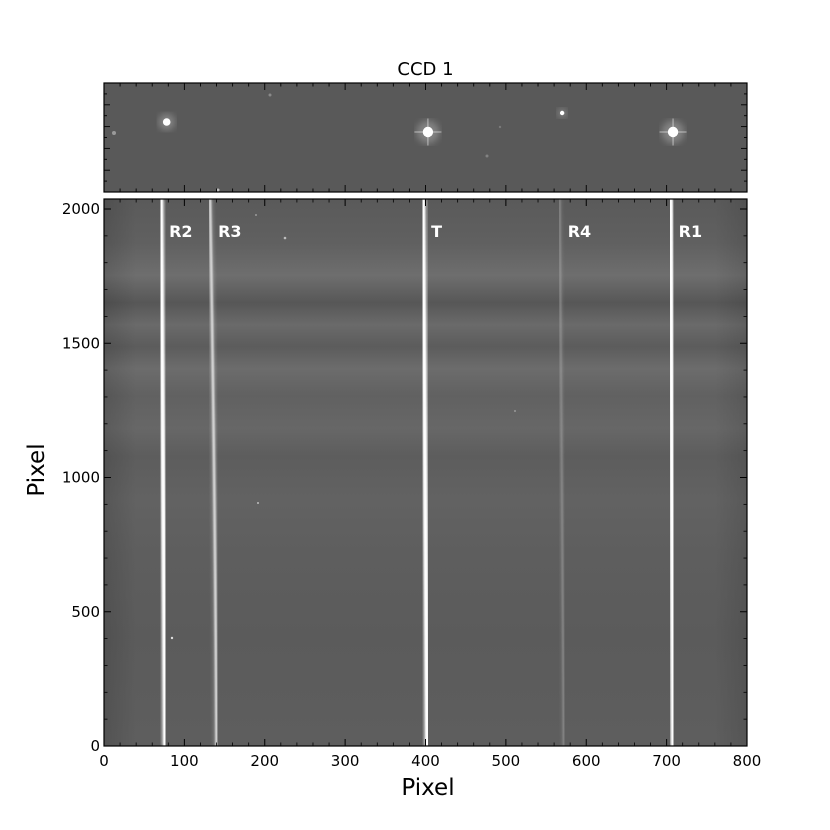 Image resolution: width=830 pixels, height=830 pixels. What do you see at coordinates (506, 761) in the screenshot?
I see `x-tick-label: 500` at bounding box center [506, 761].